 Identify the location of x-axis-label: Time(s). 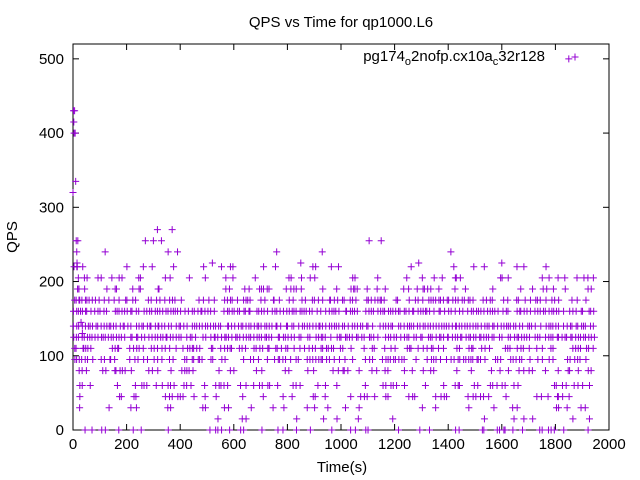
(342, 467).